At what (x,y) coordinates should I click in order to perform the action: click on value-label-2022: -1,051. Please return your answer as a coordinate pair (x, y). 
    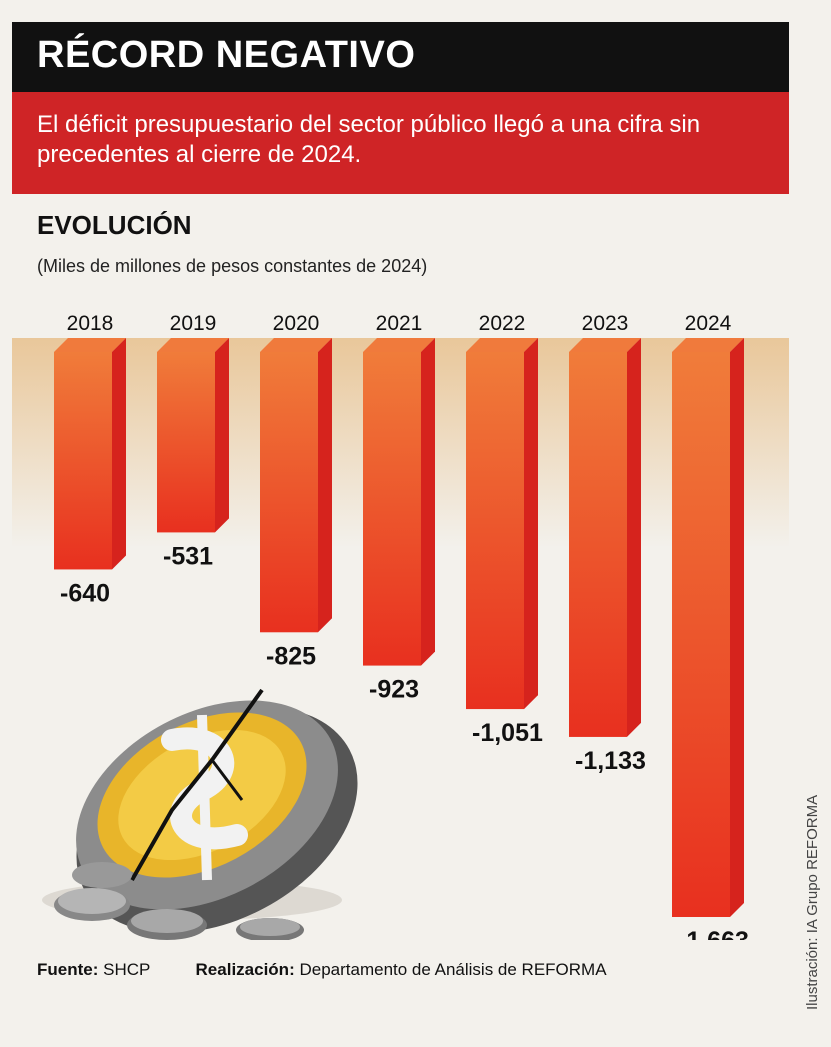
    Looking at the image, I should click on (507, 733).